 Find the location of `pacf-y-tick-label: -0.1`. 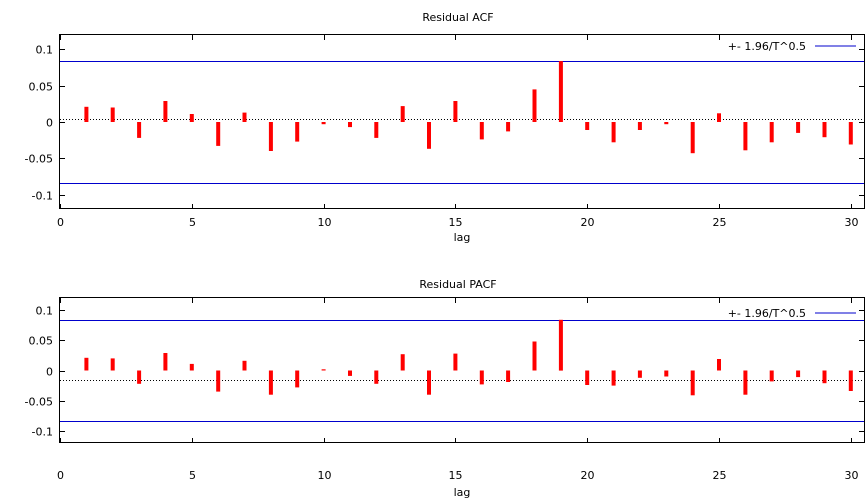

pacf-y-tick-label: -0.1 is located at coordinates (42, 432).